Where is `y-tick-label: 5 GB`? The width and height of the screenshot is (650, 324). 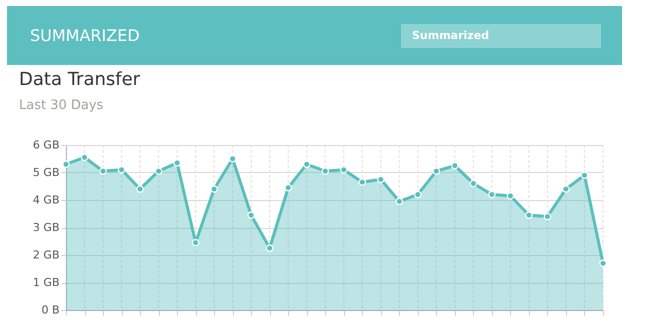 y-tick-label: 5 GB is located at coordinates (46, 172).